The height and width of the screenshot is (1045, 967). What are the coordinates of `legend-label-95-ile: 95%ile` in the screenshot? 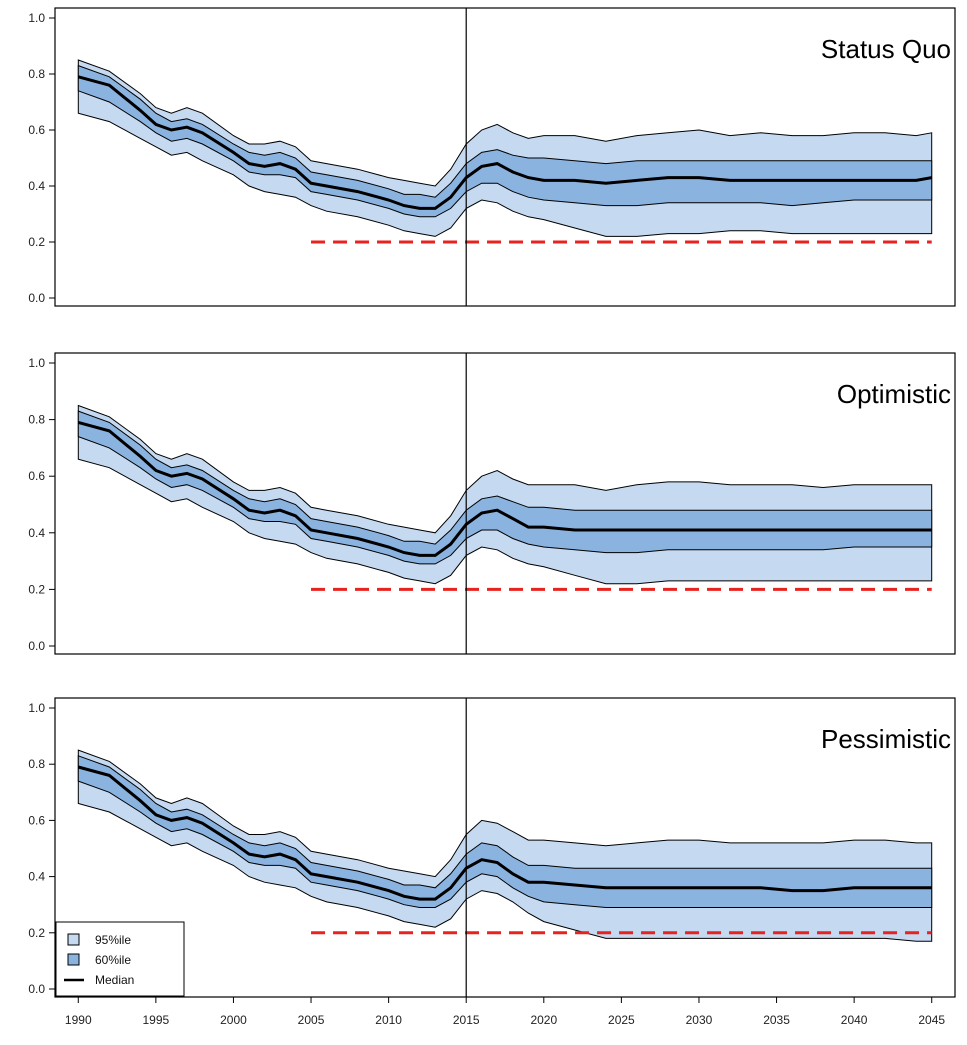 It's located at (113, 940).